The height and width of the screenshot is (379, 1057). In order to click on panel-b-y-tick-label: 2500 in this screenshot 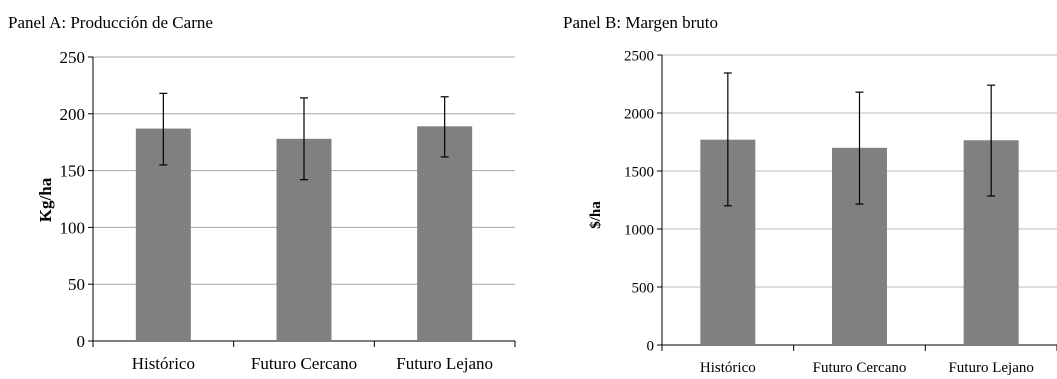, I will do `click(639, 56)`.